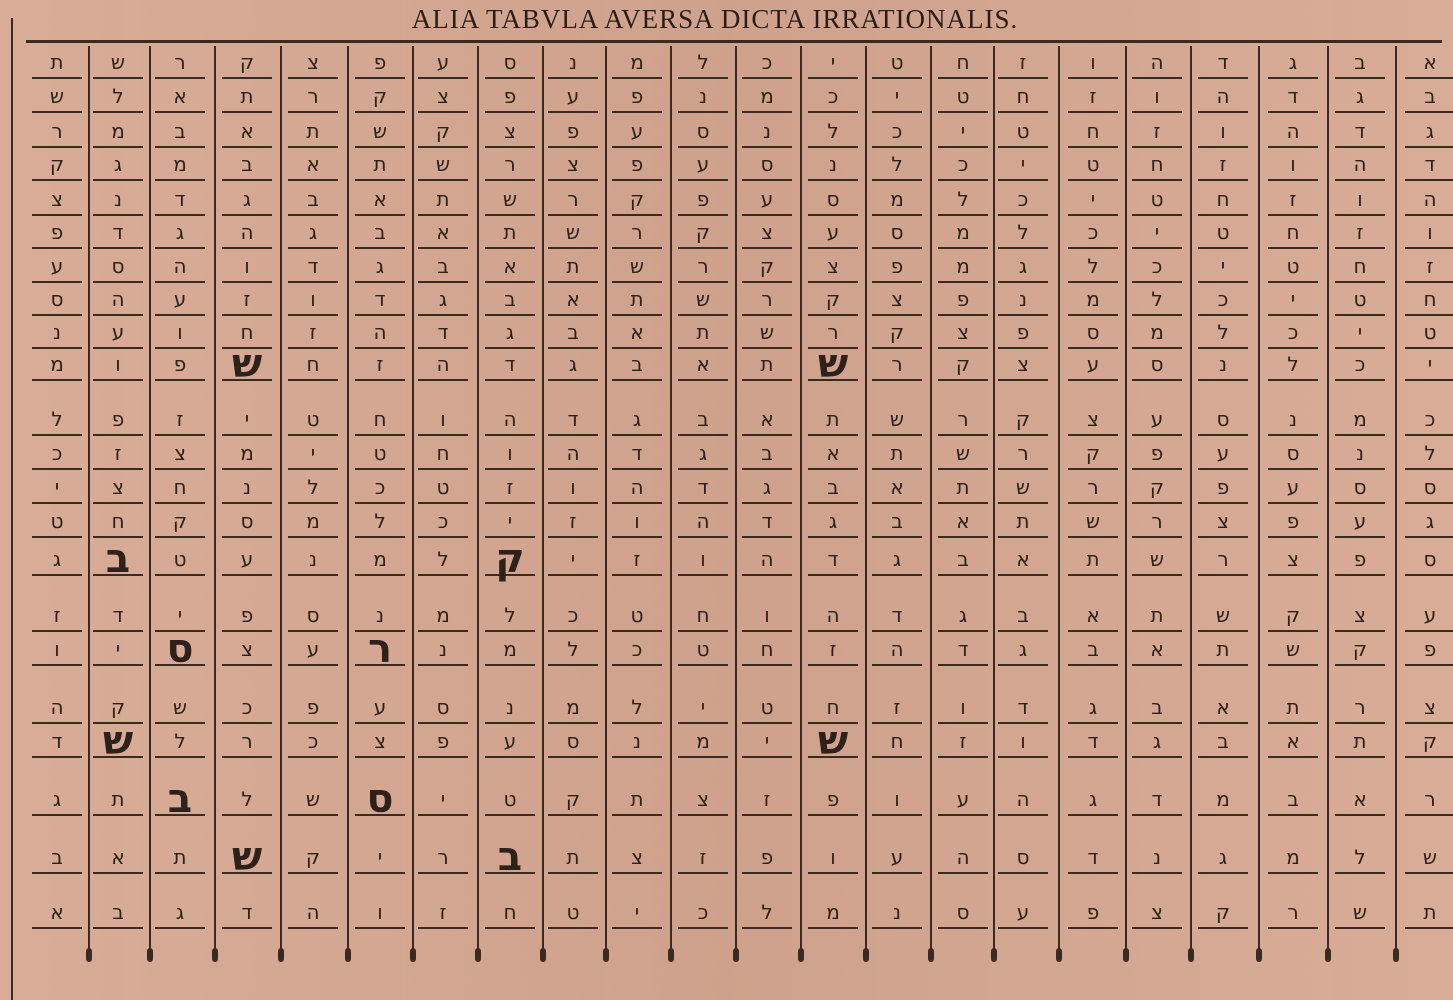  I want to click on table-cell: ר, so click(1429, 800).